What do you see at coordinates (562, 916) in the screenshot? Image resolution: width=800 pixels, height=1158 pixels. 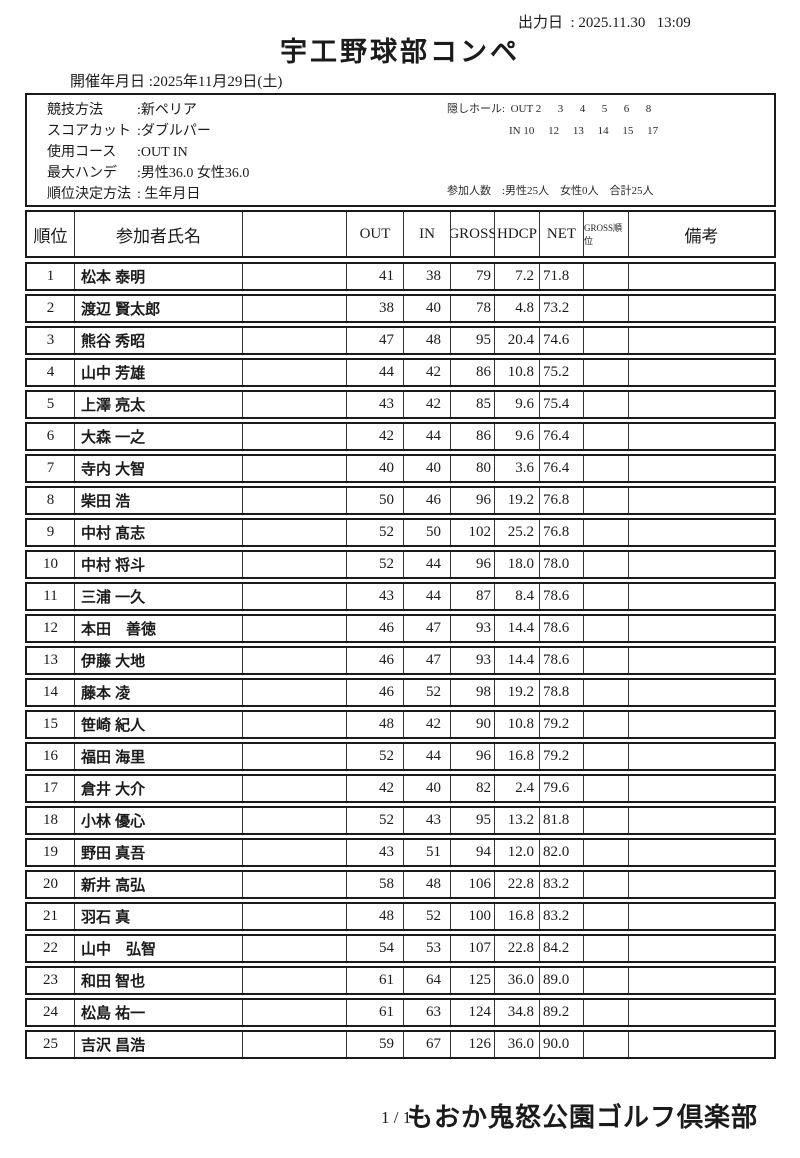 I see `net-score-cell: 83.2` at bounding box center [562, 916].